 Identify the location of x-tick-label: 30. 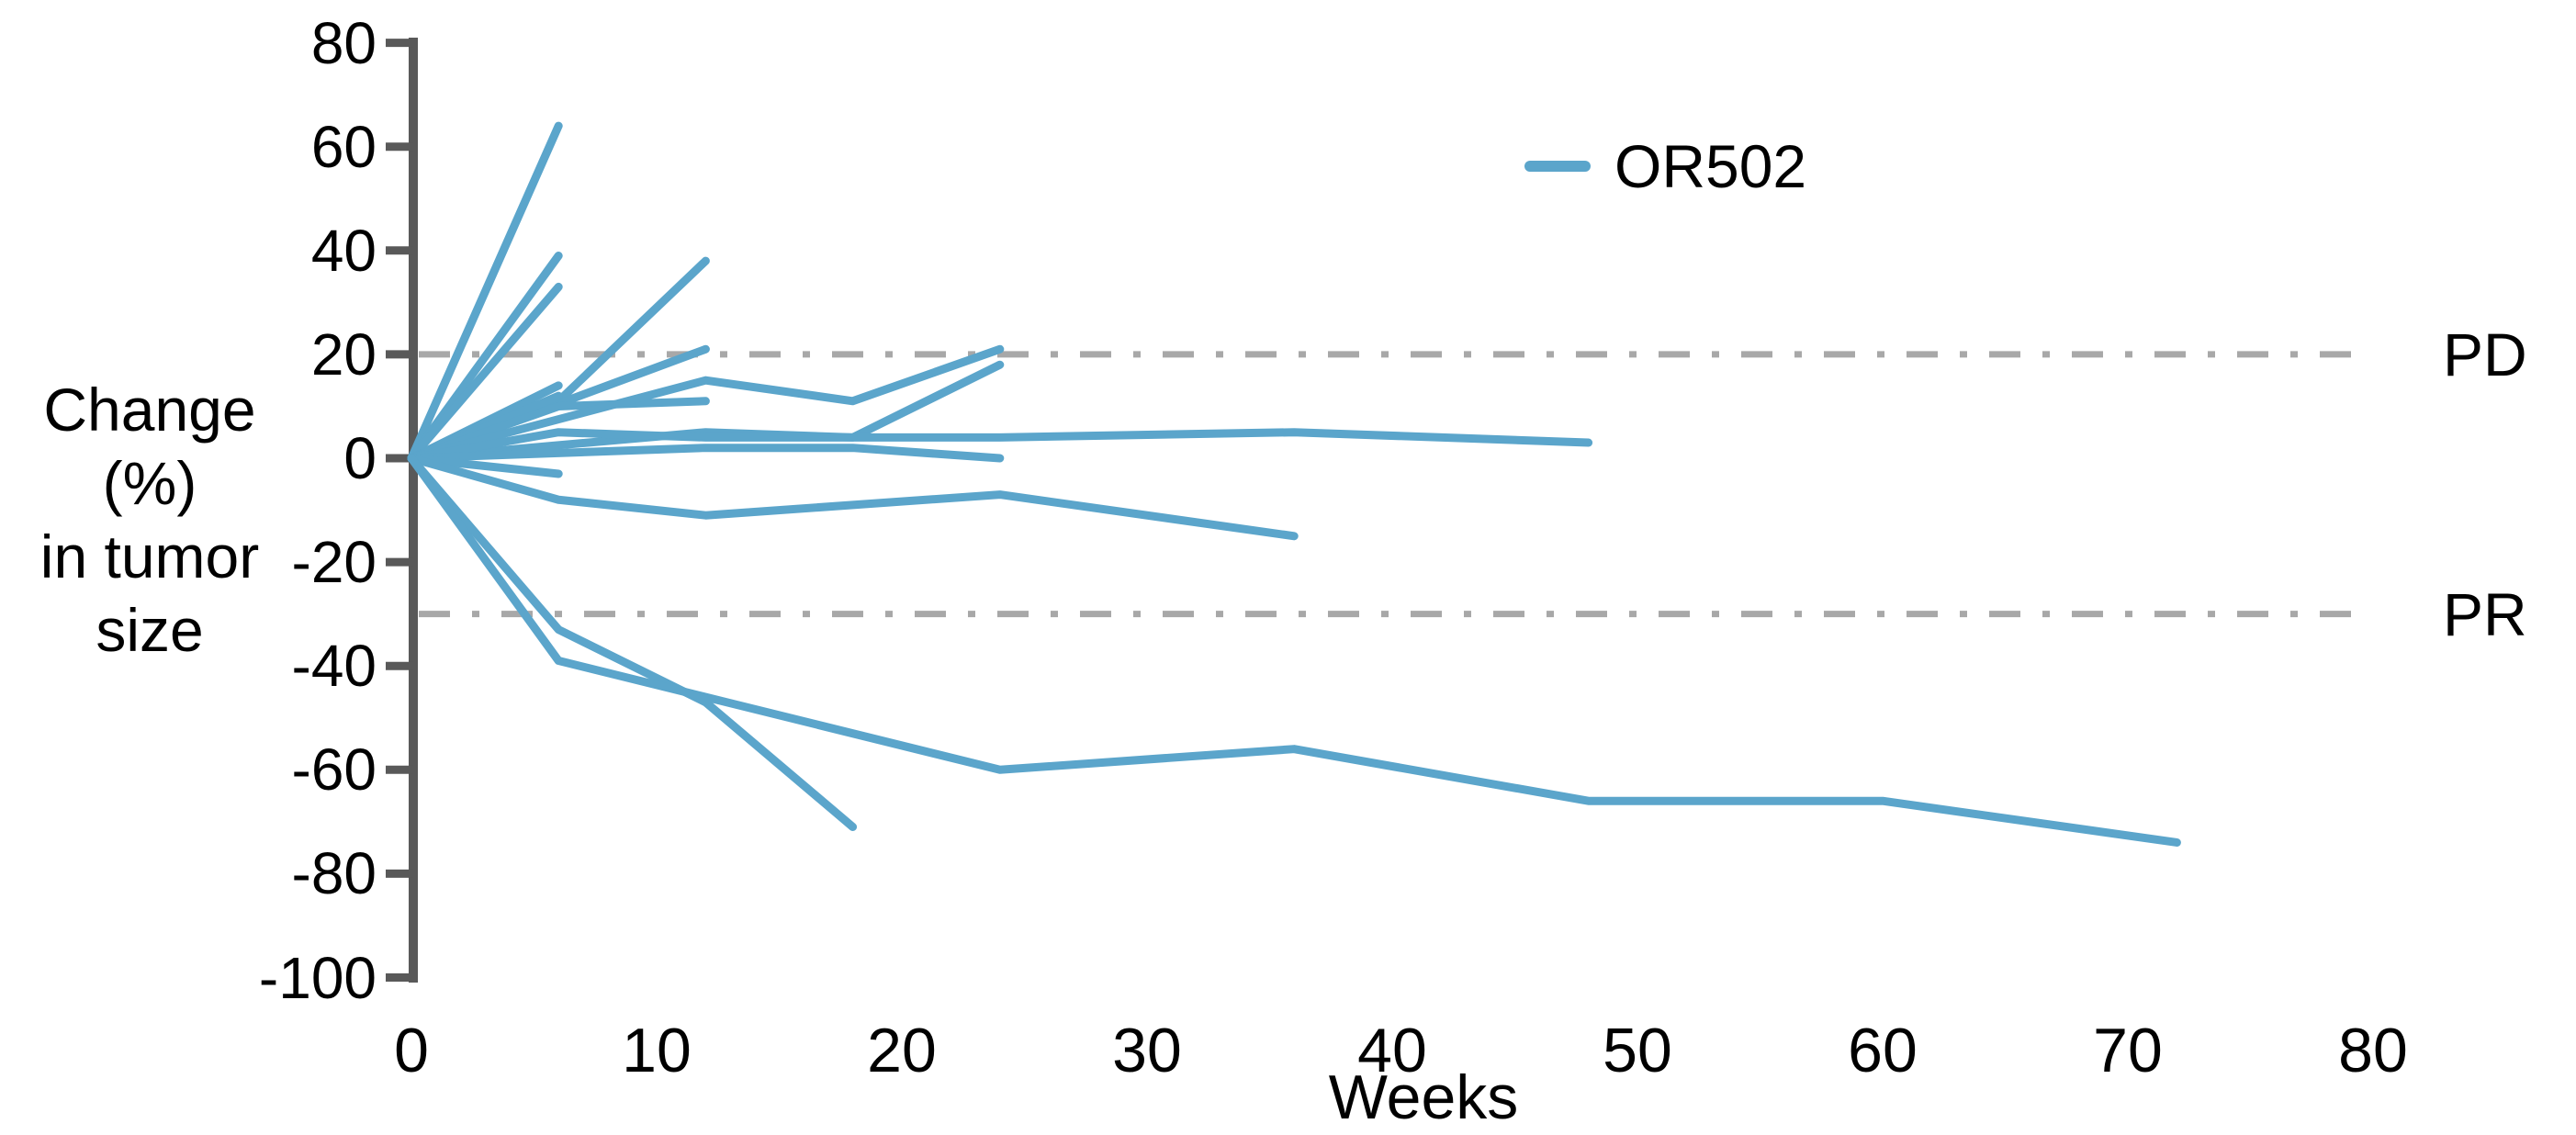
(1147, 1050).